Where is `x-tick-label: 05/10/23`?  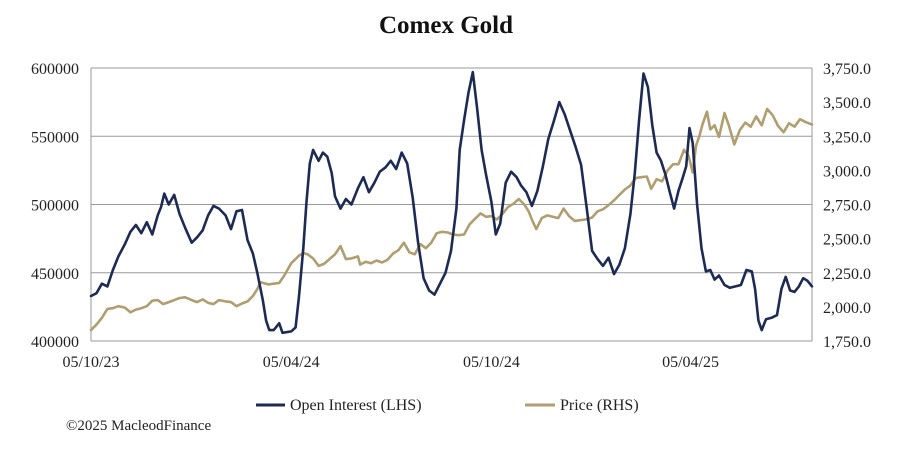
x-tick-label: 05/10/23 is located at coordinates (91, 362).